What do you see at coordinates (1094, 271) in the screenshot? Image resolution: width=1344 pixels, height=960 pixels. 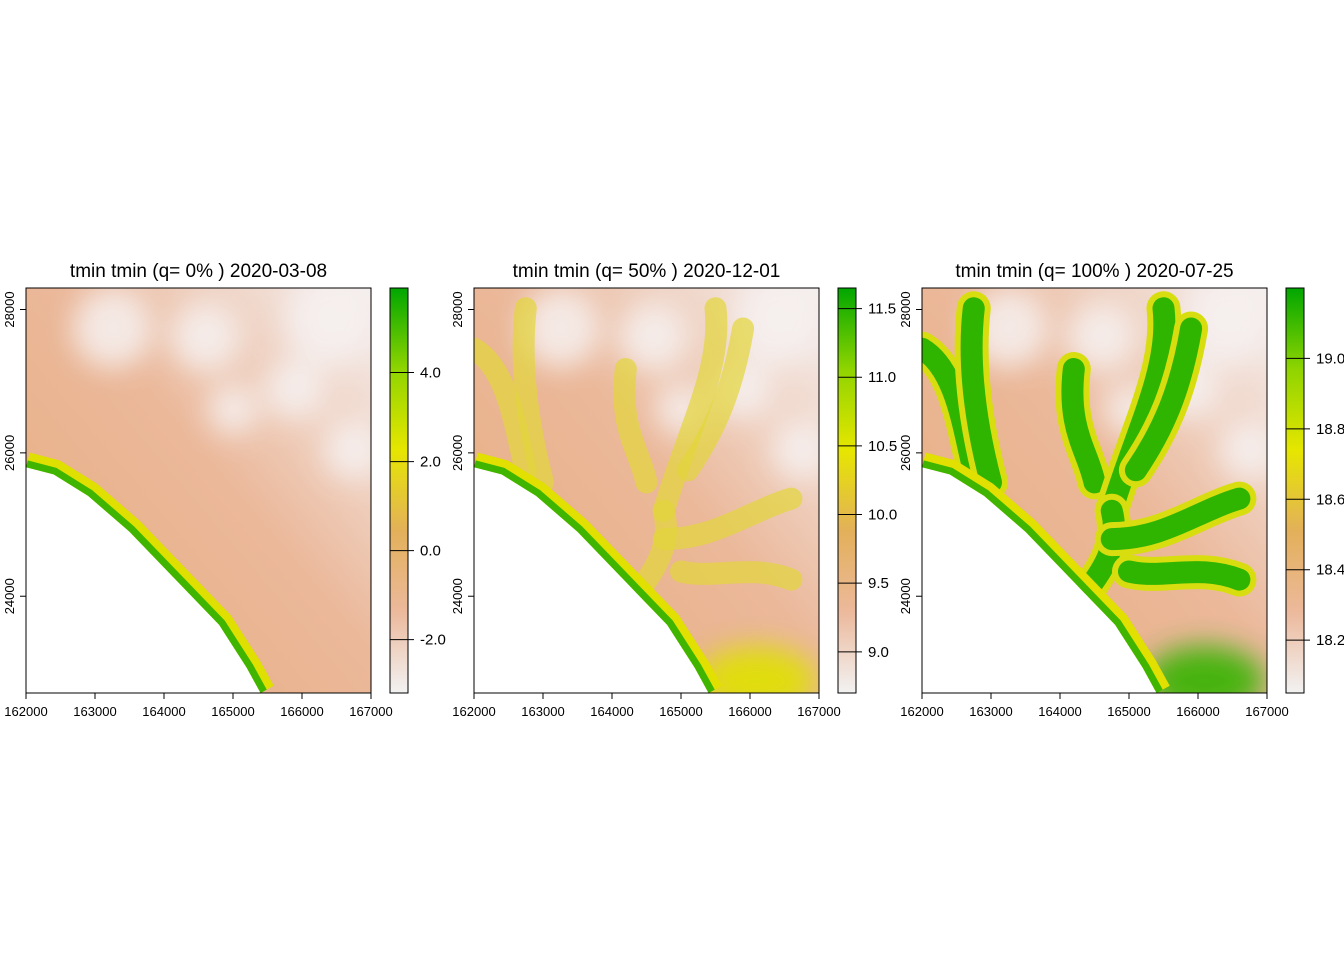 I see `panel-title: tmin tmin (q= 100% ) 2020-07-25` at bounding box center [1094, 271].